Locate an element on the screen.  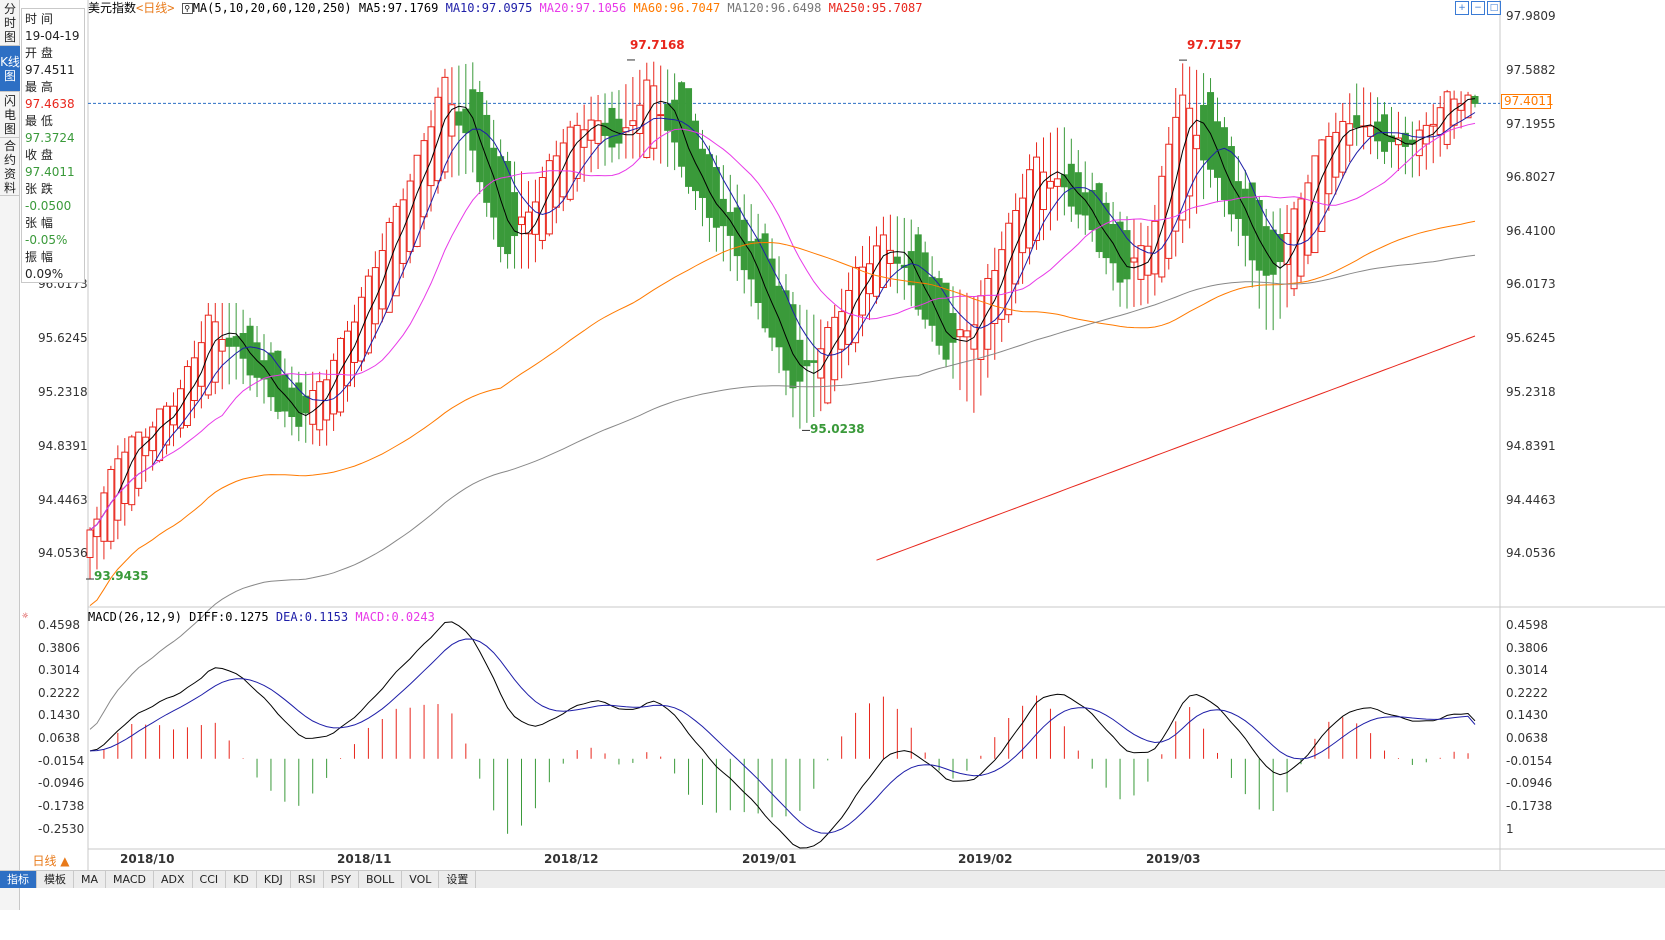
price-tick: 95.2318 is located at coordinates (1531, 392).